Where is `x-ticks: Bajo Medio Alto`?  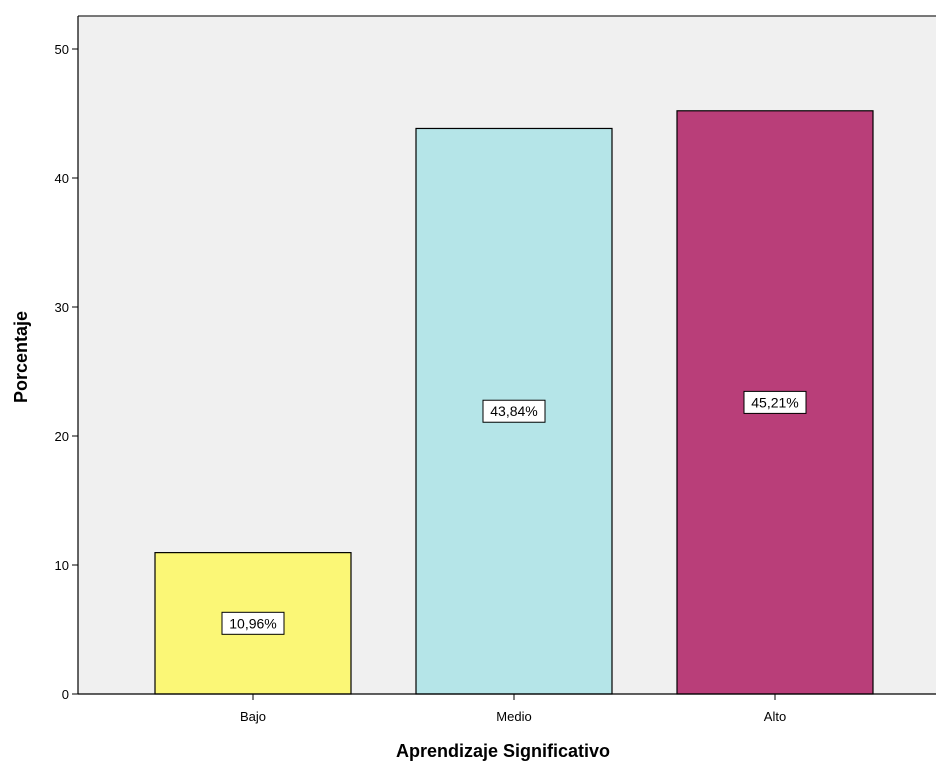 x-ticks: Bajo Medio Alto is located at coordinates (513, 709).